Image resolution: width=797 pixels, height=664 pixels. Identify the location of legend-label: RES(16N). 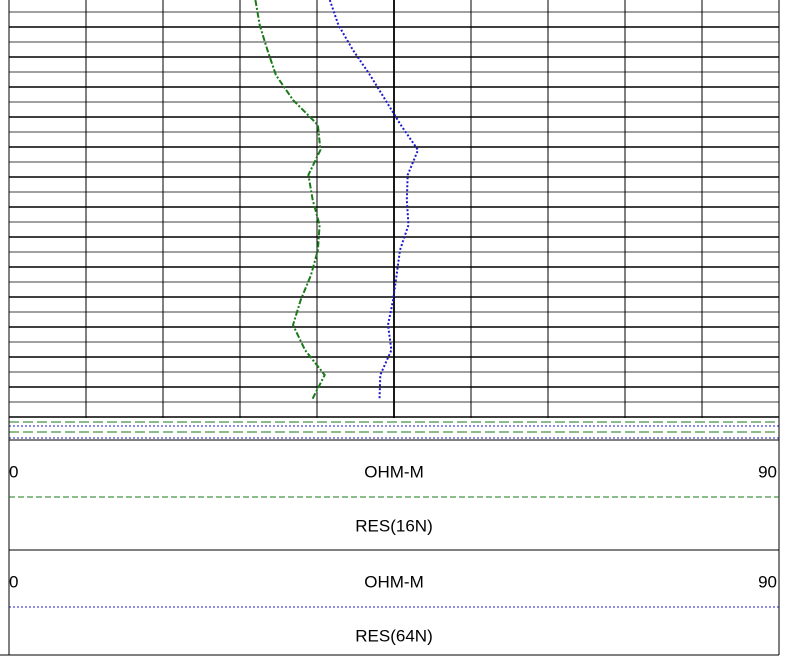
(393, 525).